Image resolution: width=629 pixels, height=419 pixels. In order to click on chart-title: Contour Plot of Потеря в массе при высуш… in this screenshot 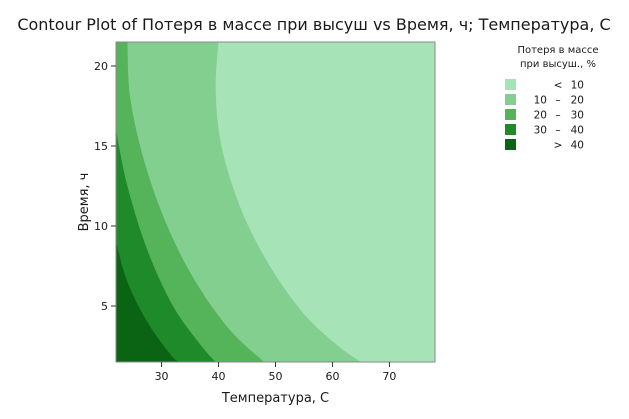, I will do `click(313, 24)`.